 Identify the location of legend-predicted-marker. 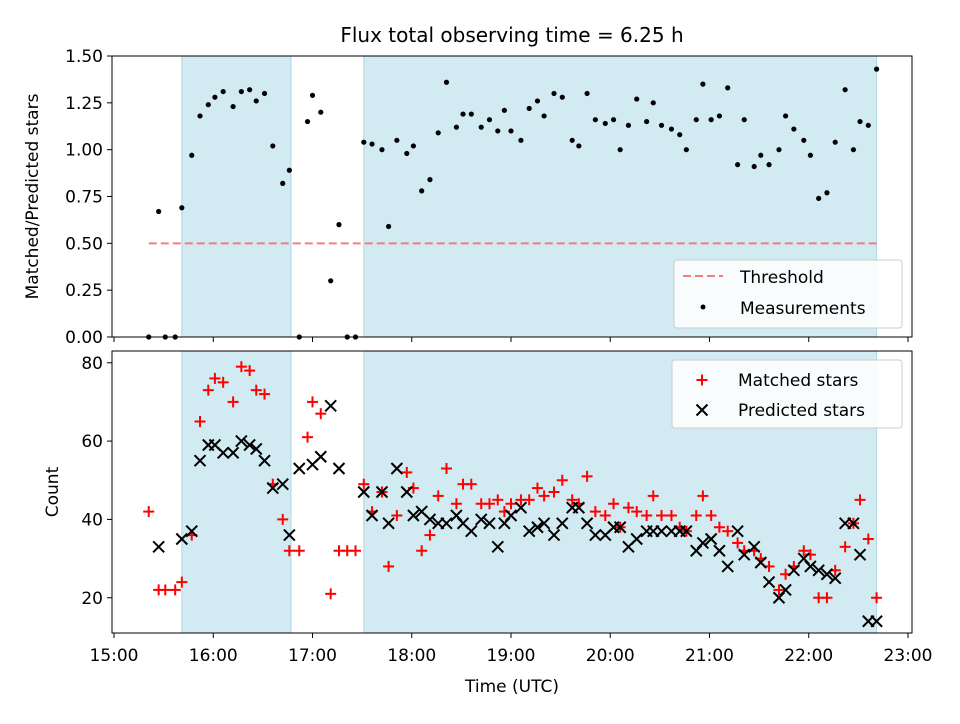
(702, 410).